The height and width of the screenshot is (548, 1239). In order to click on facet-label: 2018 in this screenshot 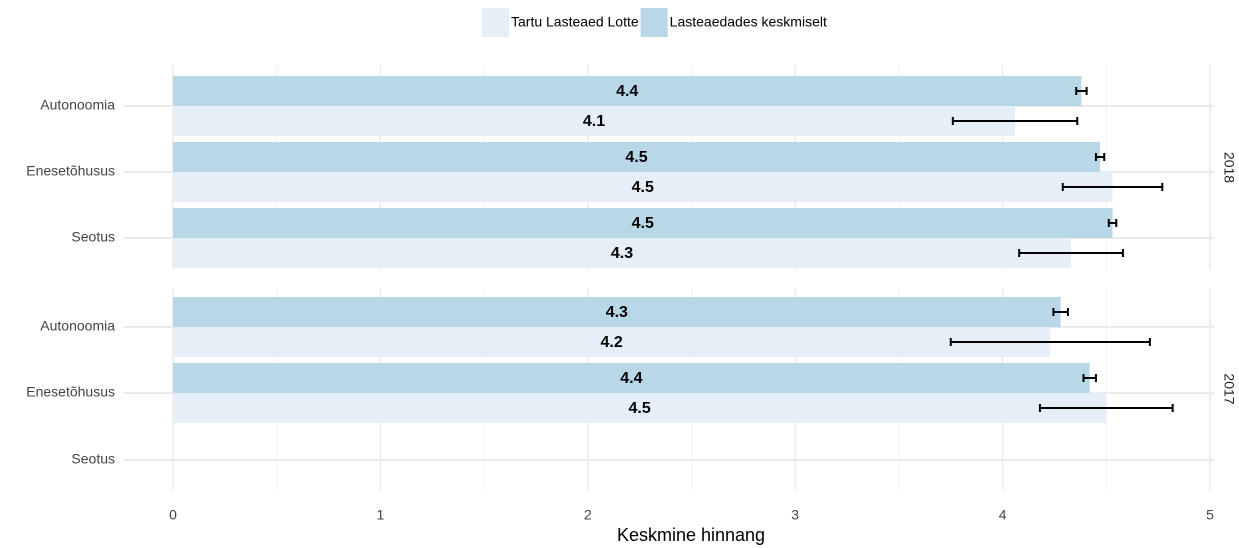, I will do `click(1229, 167)`.